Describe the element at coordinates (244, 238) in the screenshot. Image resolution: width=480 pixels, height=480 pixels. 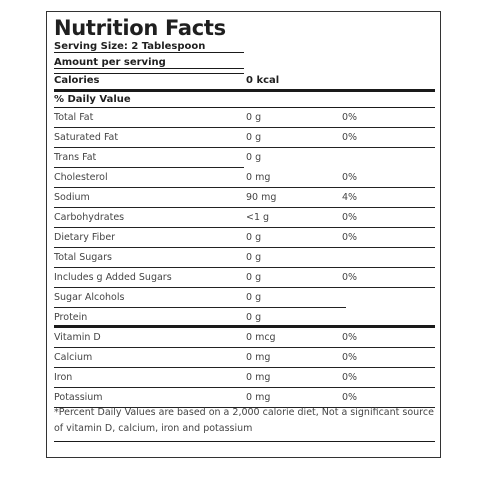
I see `nutrient-row: Dietary Fiber 0 g 0%` at that location.